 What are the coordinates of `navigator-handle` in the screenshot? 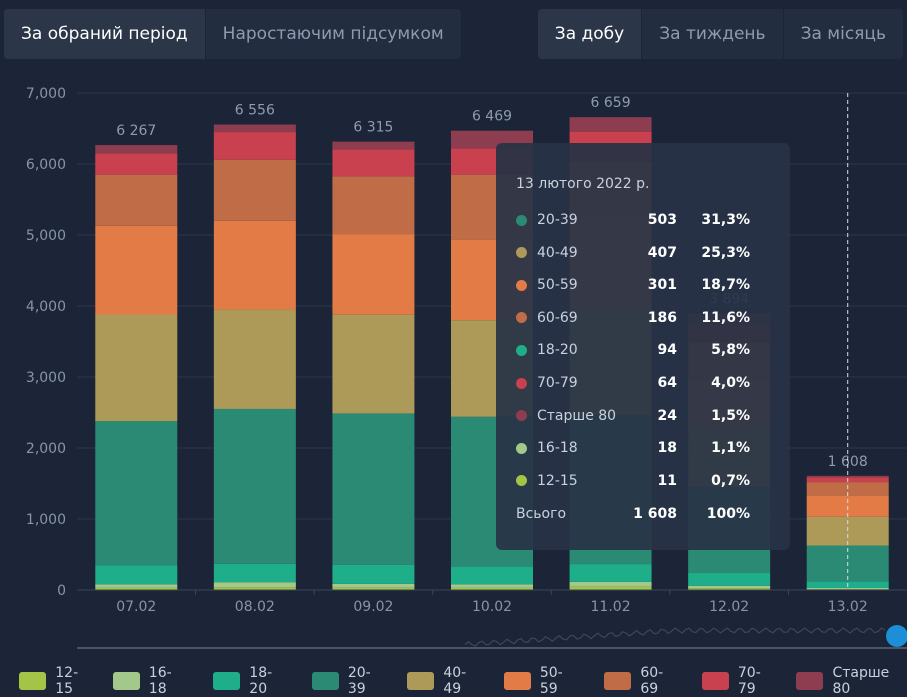 It's located at (896, 636).